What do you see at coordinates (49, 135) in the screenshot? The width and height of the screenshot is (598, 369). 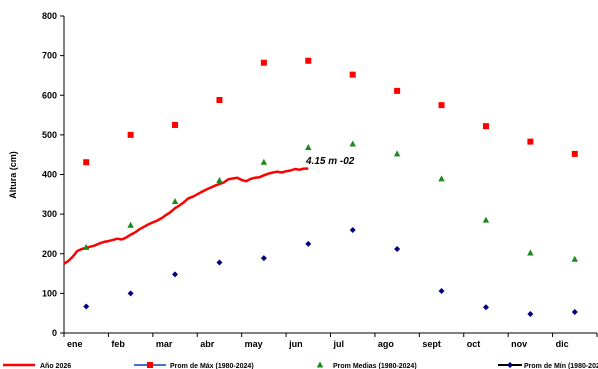 I see `y-tick-label: 500` at bounding box center [49, 135].